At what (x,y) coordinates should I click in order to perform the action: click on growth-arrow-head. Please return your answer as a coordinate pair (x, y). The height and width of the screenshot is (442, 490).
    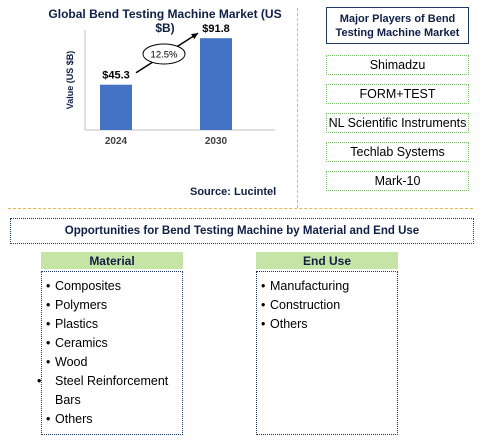
    Looking at the image, I should click on (194, 36).